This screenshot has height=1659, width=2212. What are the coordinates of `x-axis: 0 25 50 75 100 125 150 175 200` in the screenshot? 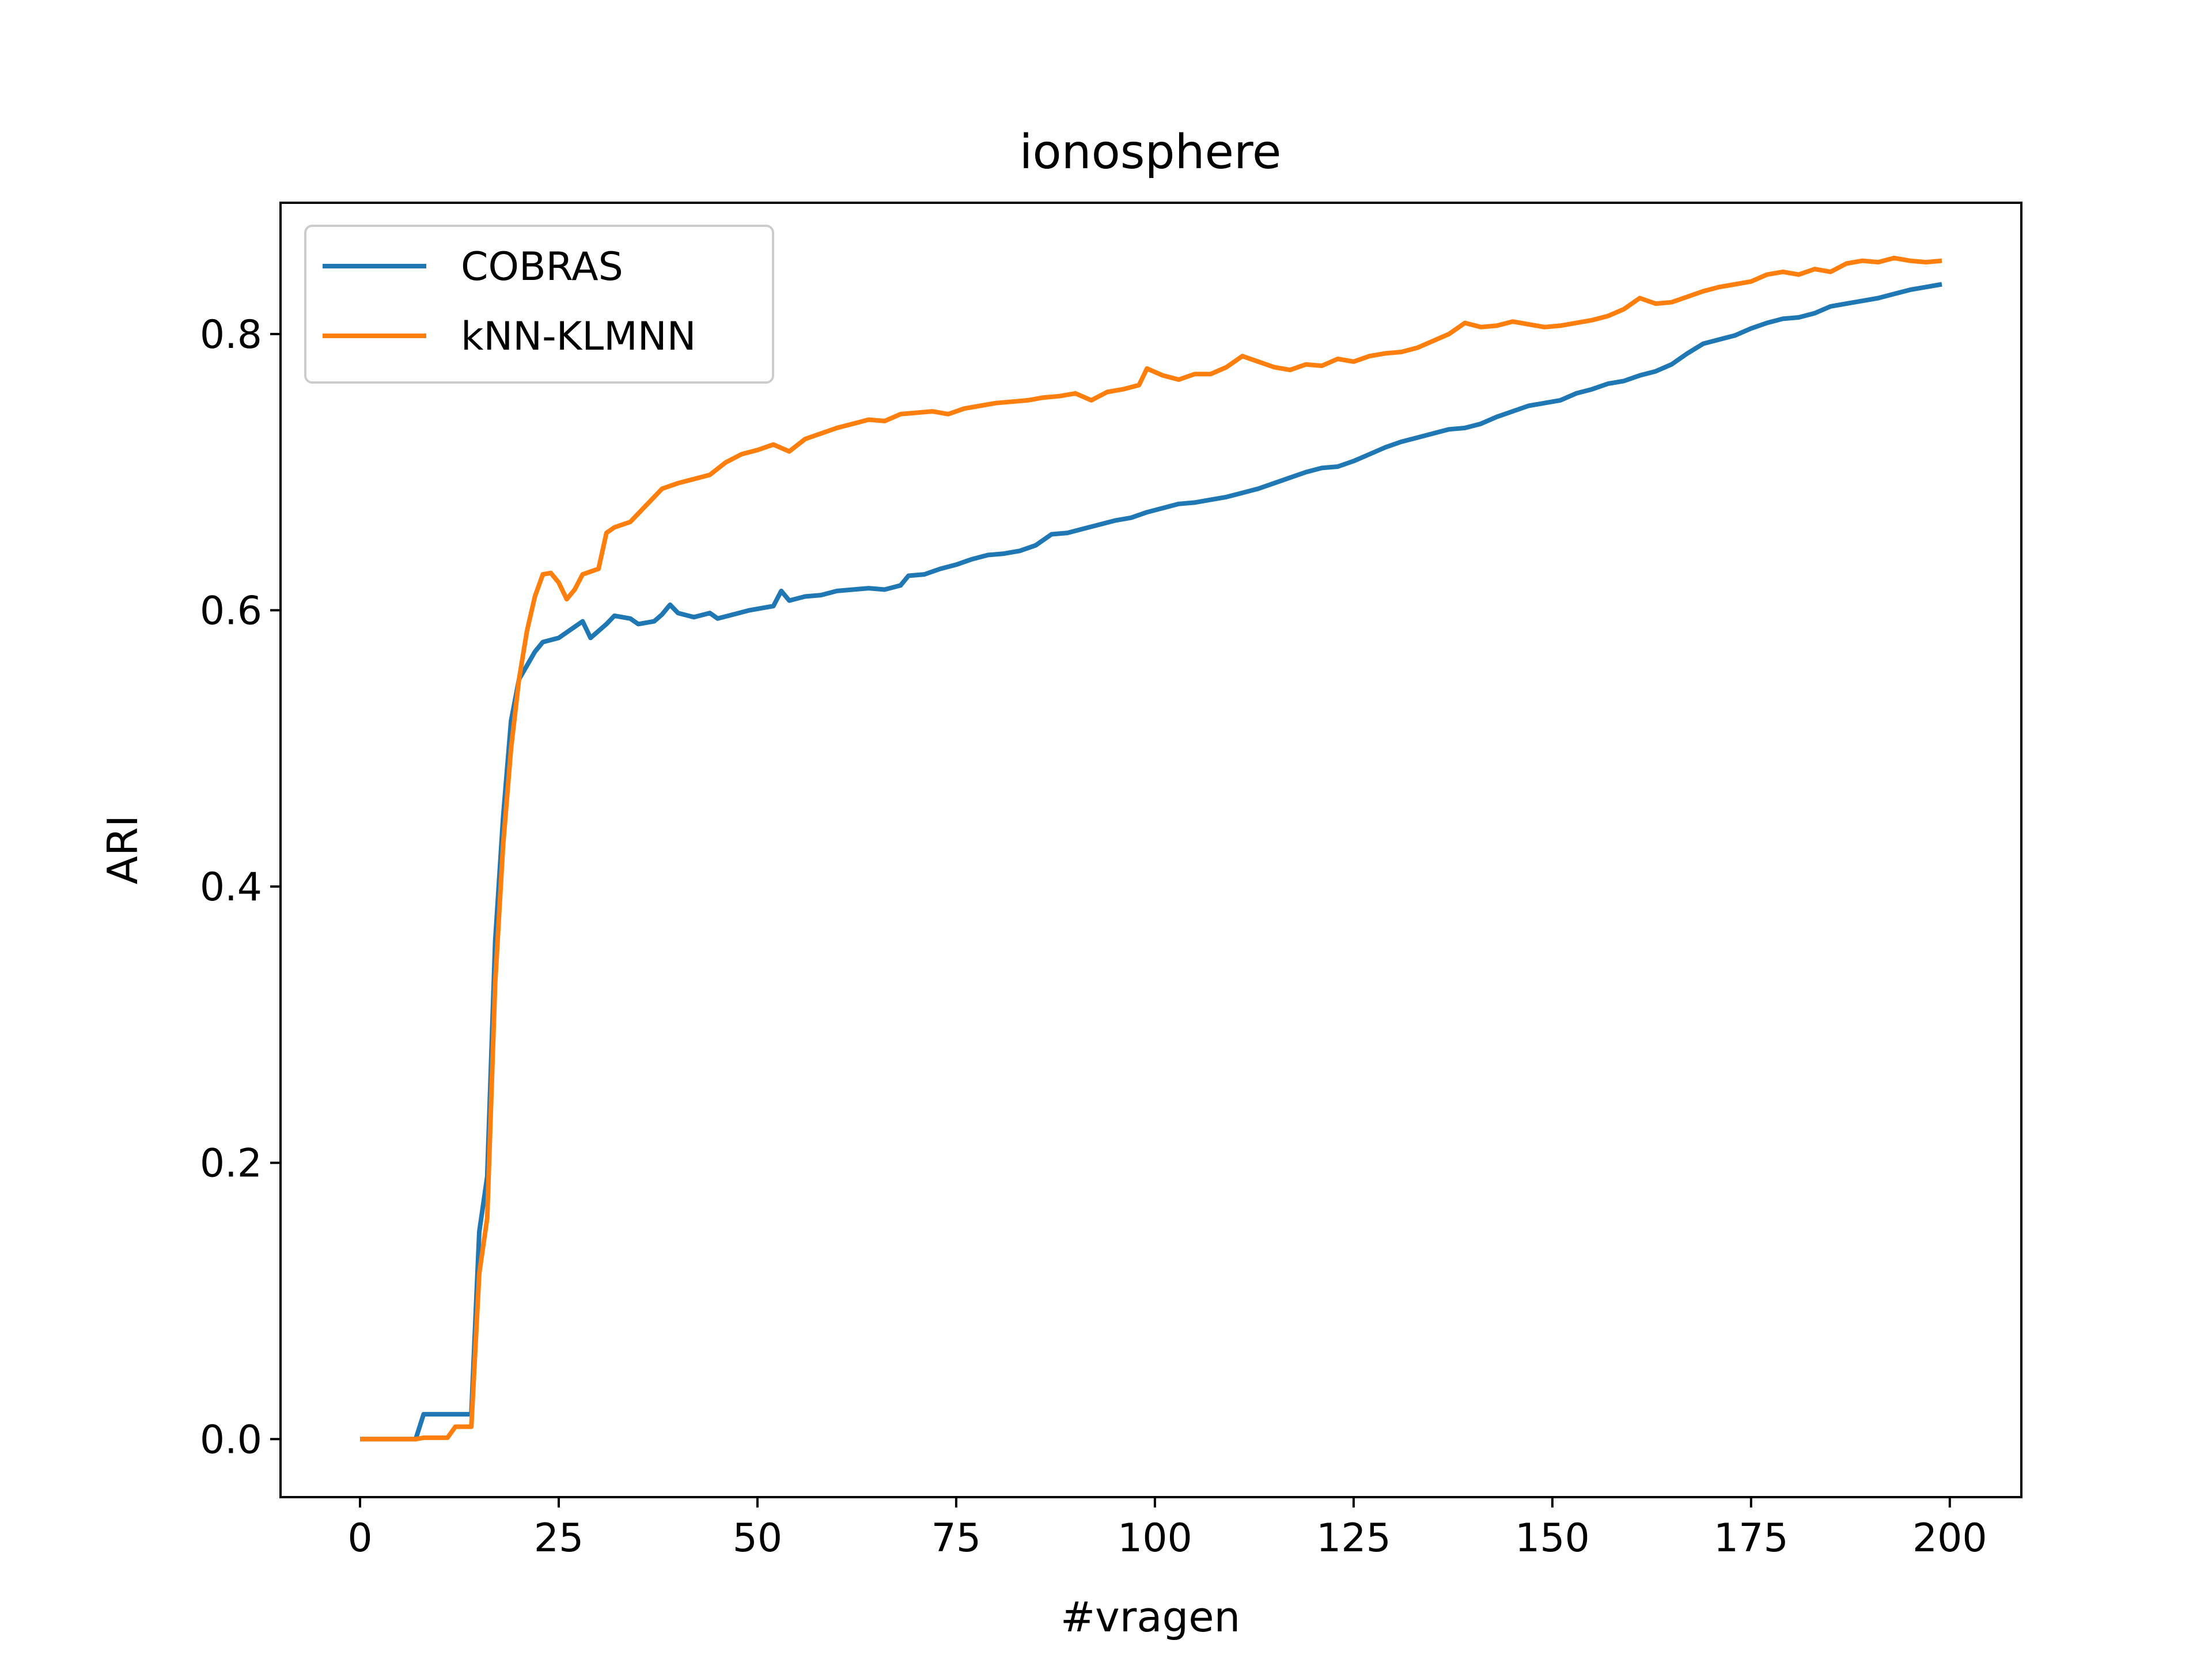 It's located at (1167, 1529).